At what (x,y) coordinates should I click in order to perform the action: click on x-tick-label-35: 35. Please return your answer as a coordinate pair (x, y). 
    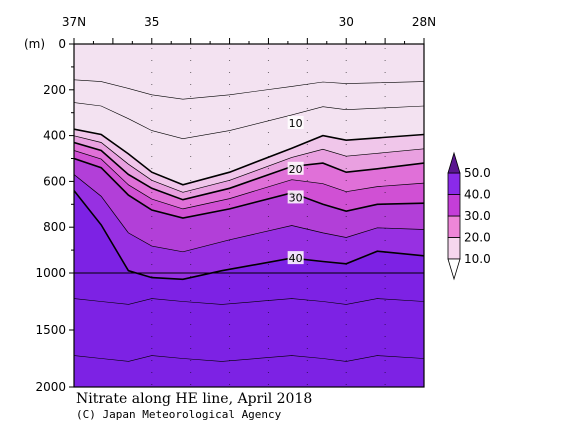
    Looking at the image, I should click on (151, 22).